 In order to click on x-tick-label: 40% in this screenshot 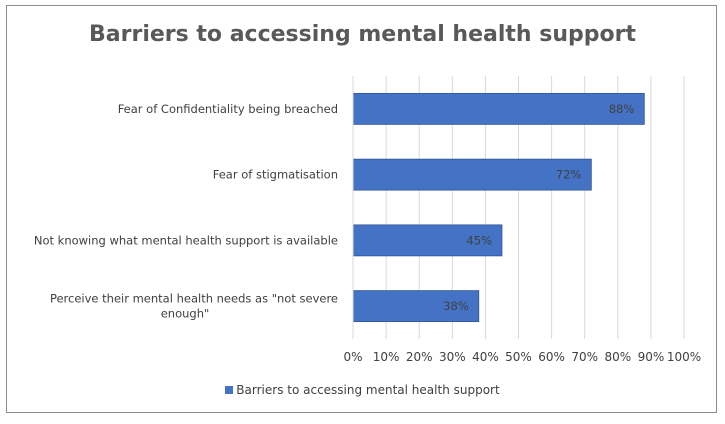, I will do `click(485, 357)`.